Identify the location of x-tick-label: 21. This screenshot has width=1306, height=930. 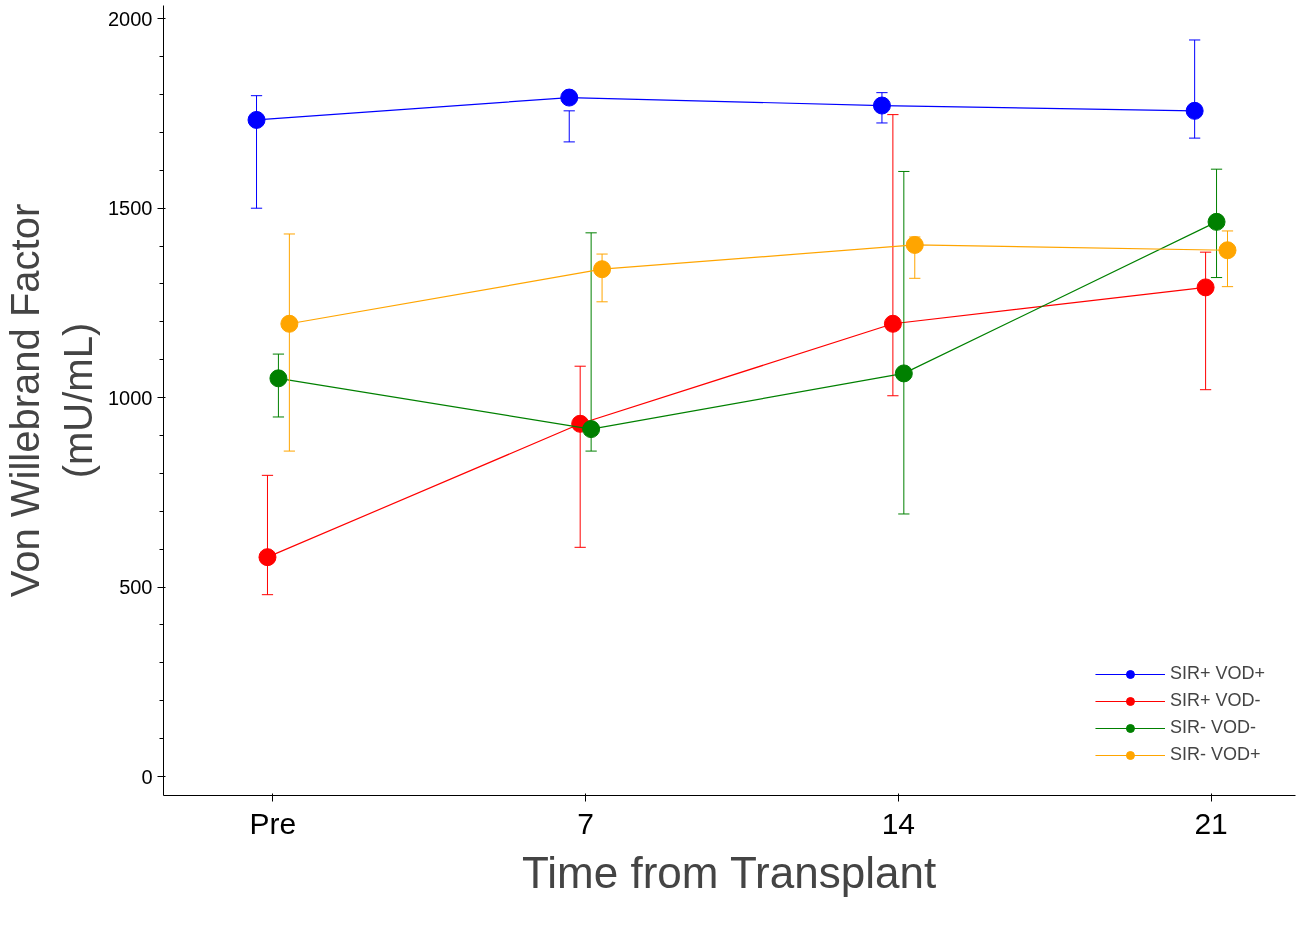
(1211, 823).